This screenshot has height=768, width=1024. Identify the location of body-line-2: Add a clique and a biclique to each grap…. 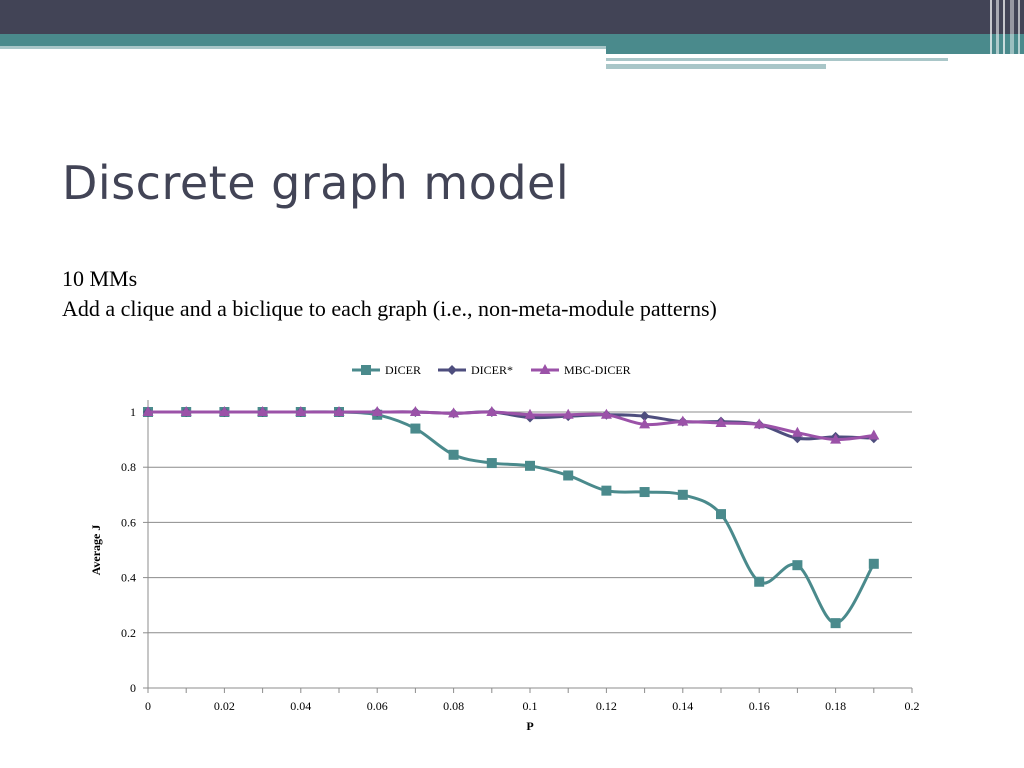
(389, 308).